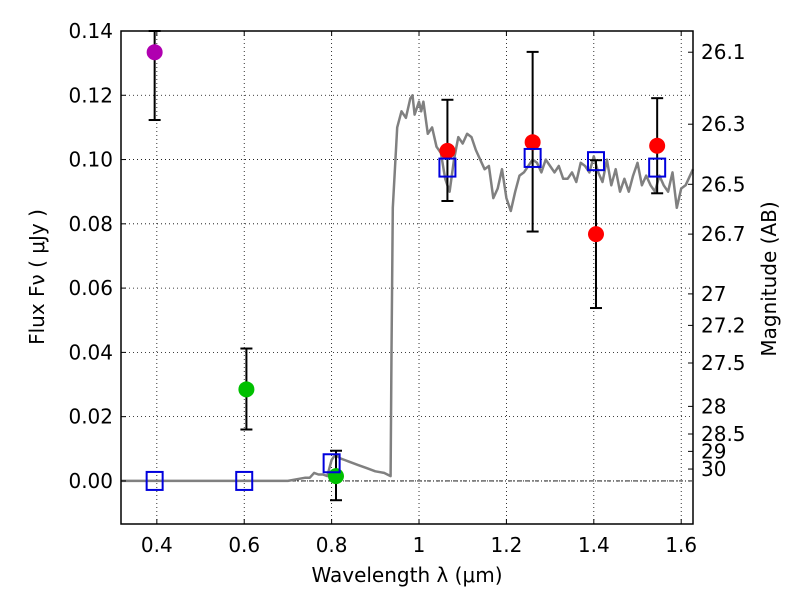 This screenshot has width=800, height=604. Describe the element at coordinates (723, 325) in the screenshot. I see `right-tick-label: 27.2` at that location.